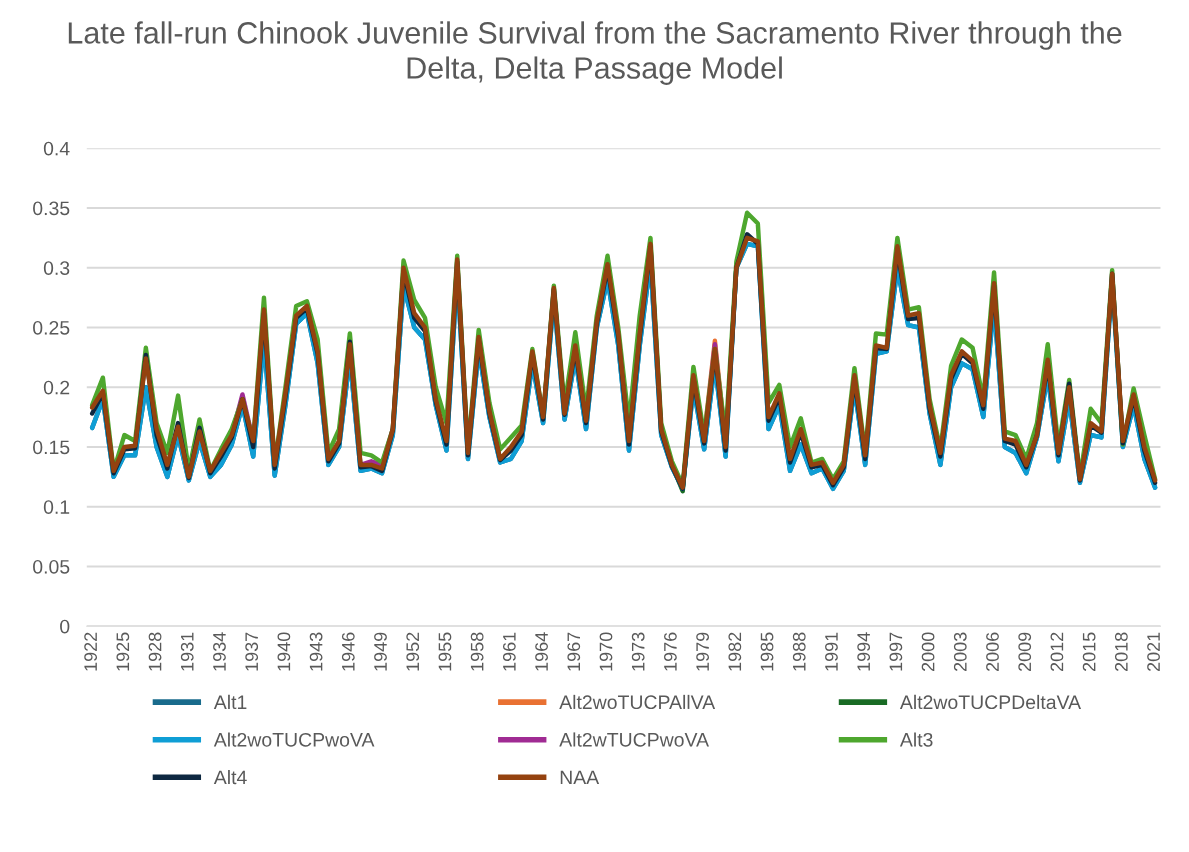 This screenshot has height=852, width=1189. Describe the element at coordinates (670, 651) in the screenshot. I see `x-tick-label: 1976` at that location.